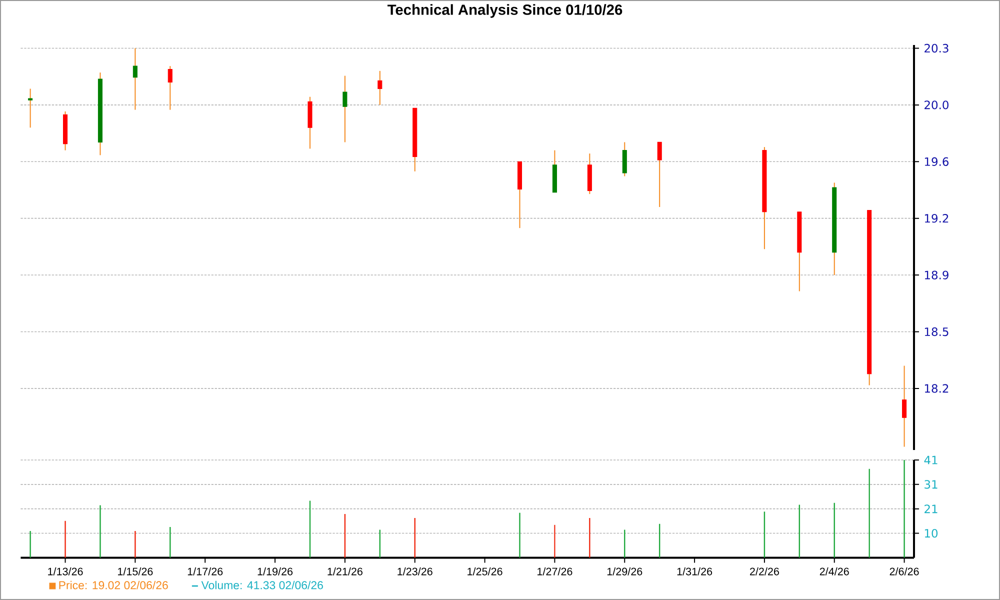 Image resolution: width=1000 pixels, height=600 pixels. I want to click on y-tick-label: 18.2, so click(936, 388).